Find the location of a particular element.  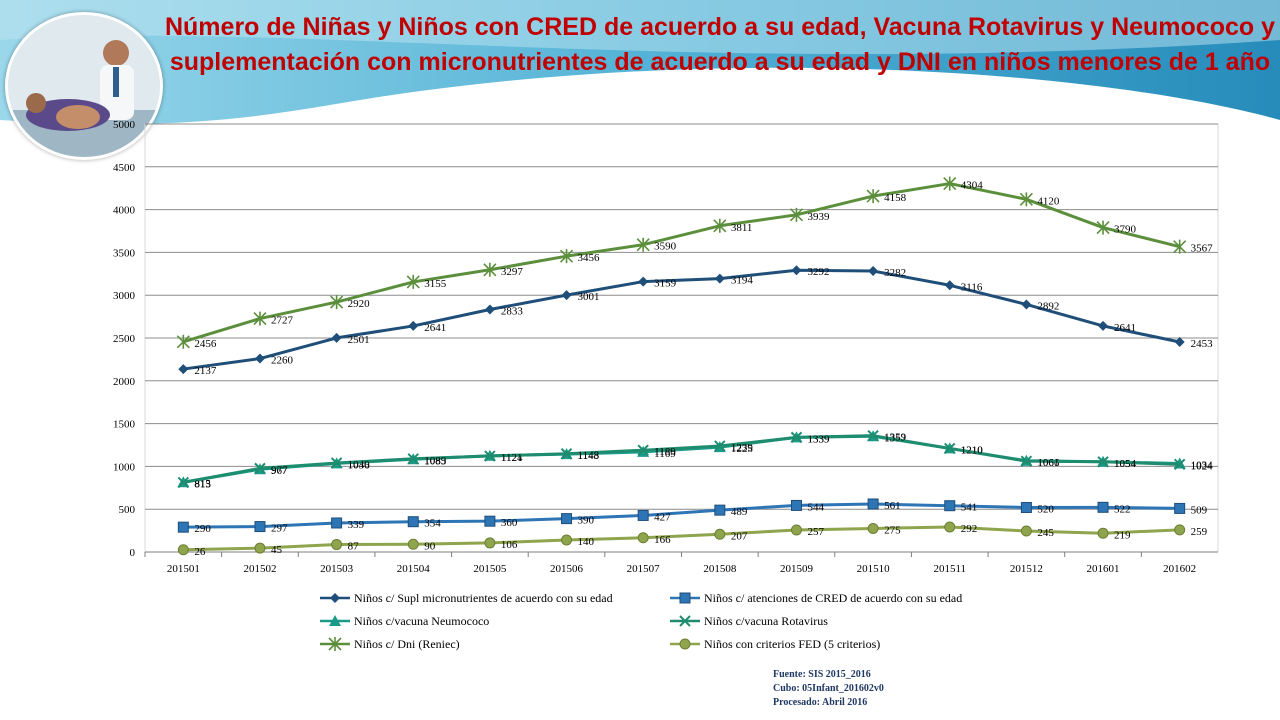

data-label: 1089 is located at coordinates (435, 461).